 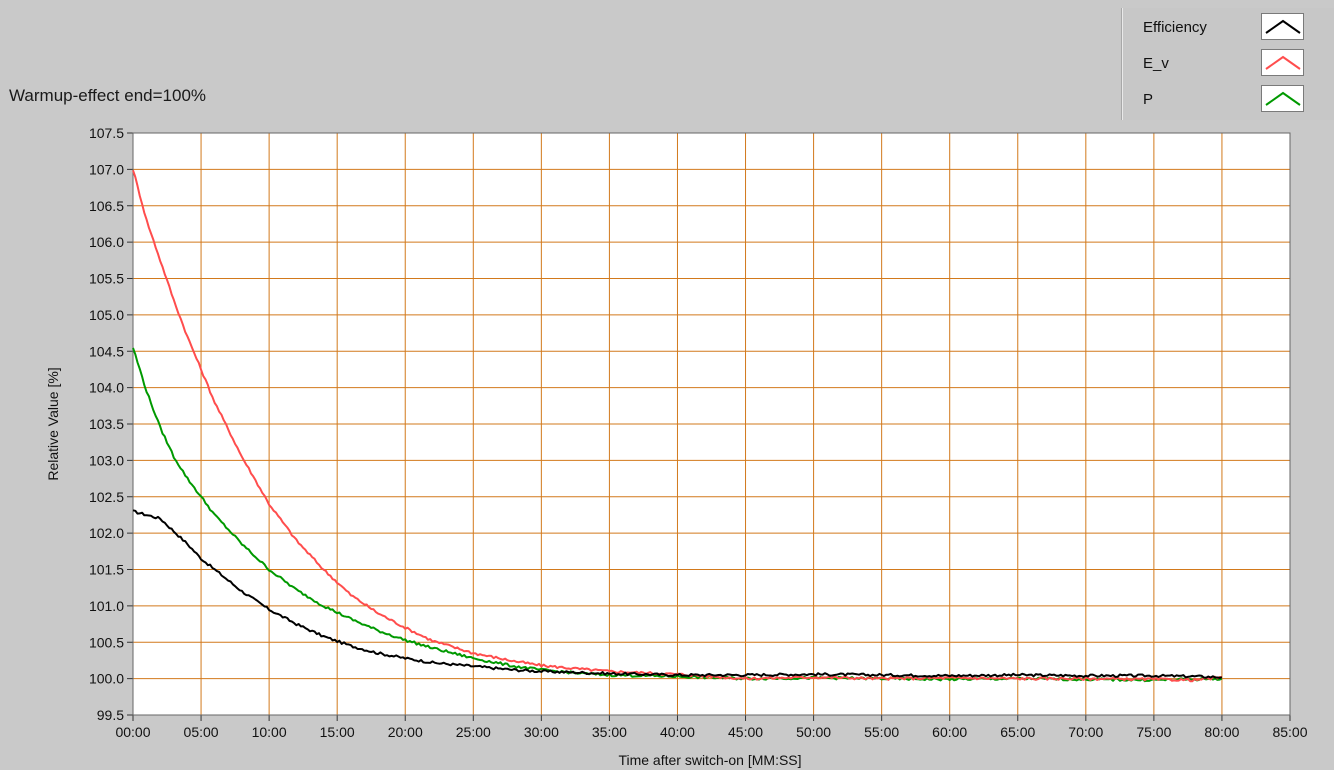 I want to click on y-tick-label: 102.5, so click(x=106, y=497).